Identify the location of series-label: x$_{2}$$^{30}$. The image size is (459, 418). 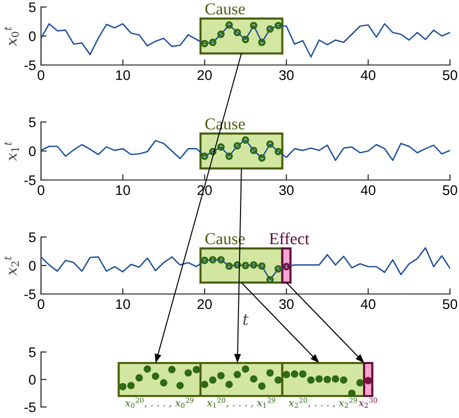
(368, 403).